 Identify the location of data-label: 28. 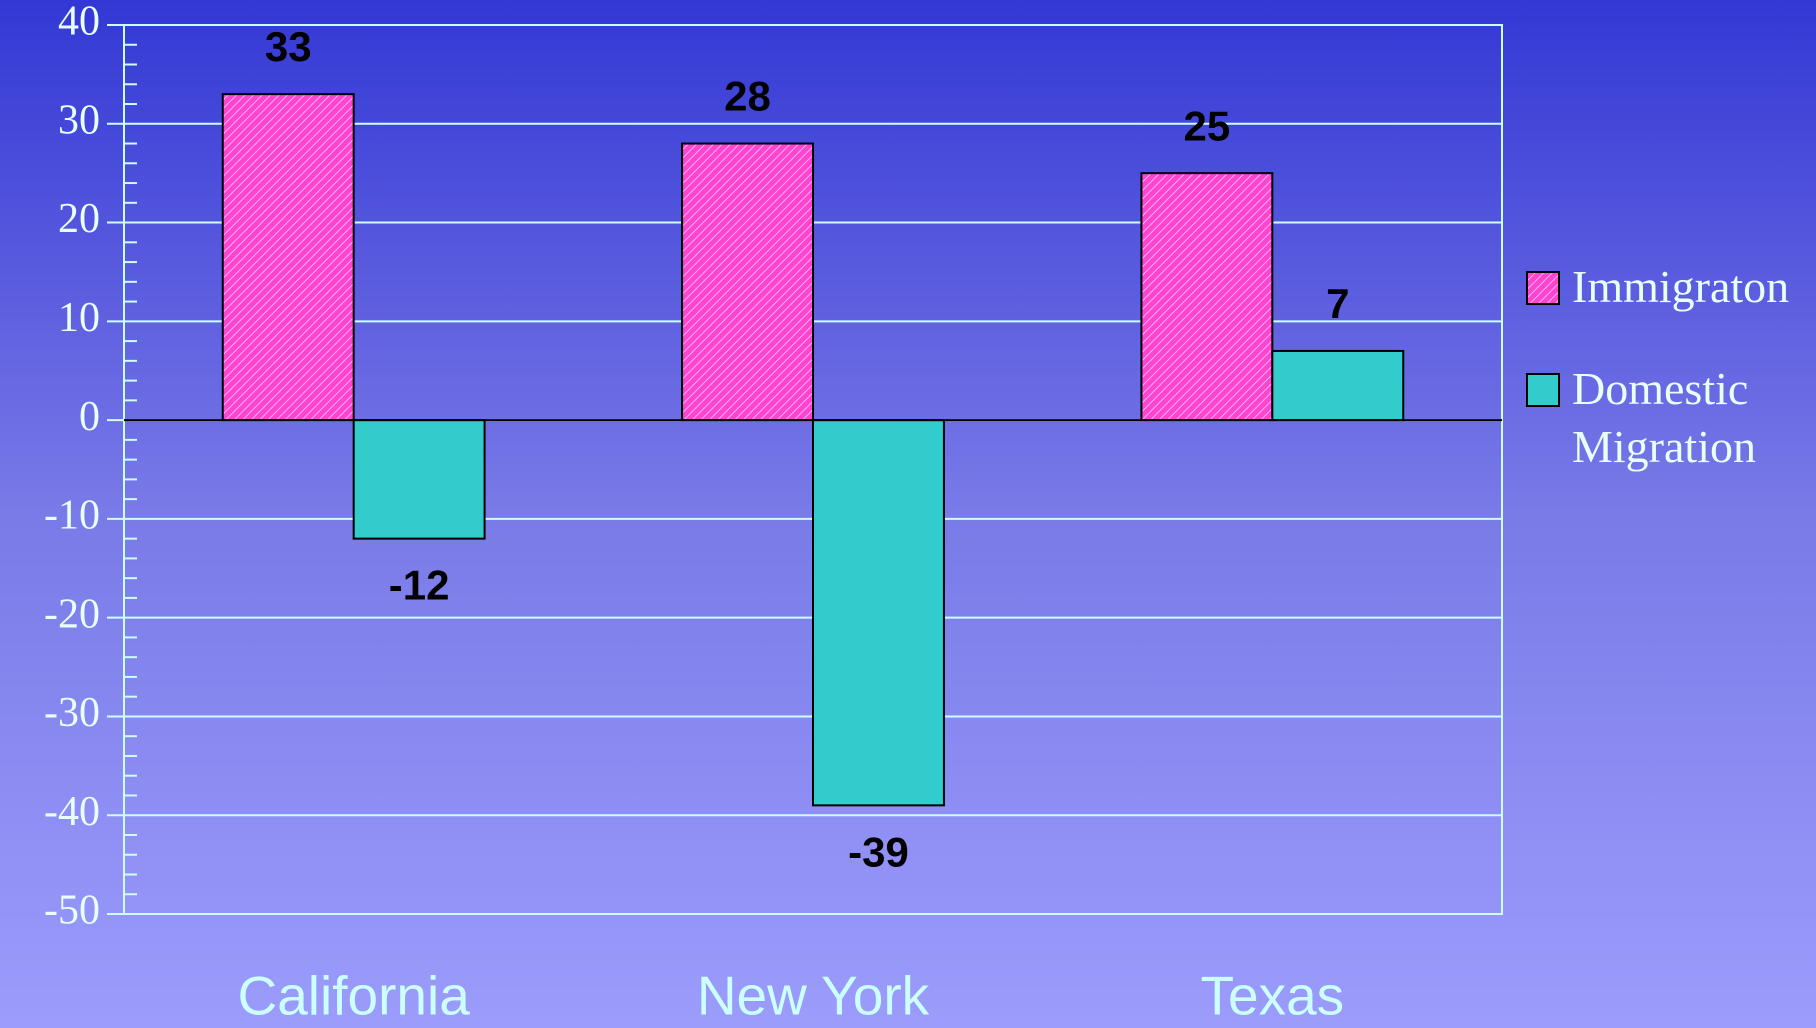
(747, 96).